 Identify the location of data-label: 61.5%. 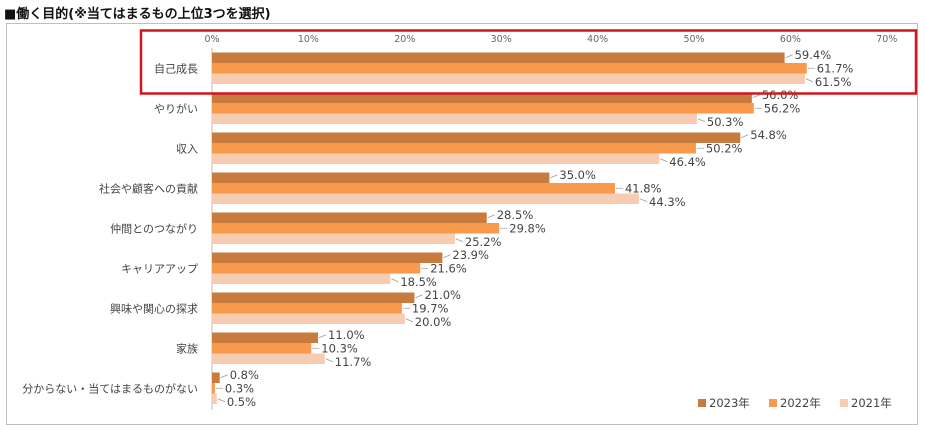
(833, 82).